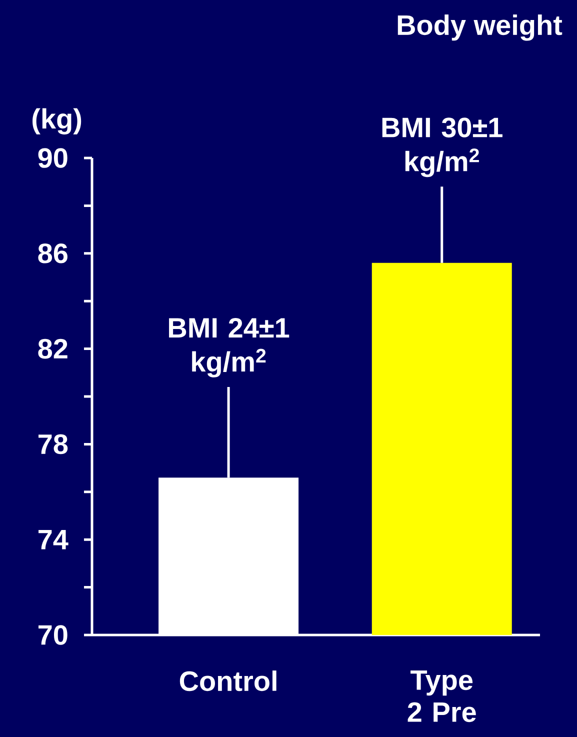 This screenshot has width=577, height=737. What do you see at coordinates (480, 27) in the screenshot?
I see `chart-title: Body weight` at bounding box center [480, 27].